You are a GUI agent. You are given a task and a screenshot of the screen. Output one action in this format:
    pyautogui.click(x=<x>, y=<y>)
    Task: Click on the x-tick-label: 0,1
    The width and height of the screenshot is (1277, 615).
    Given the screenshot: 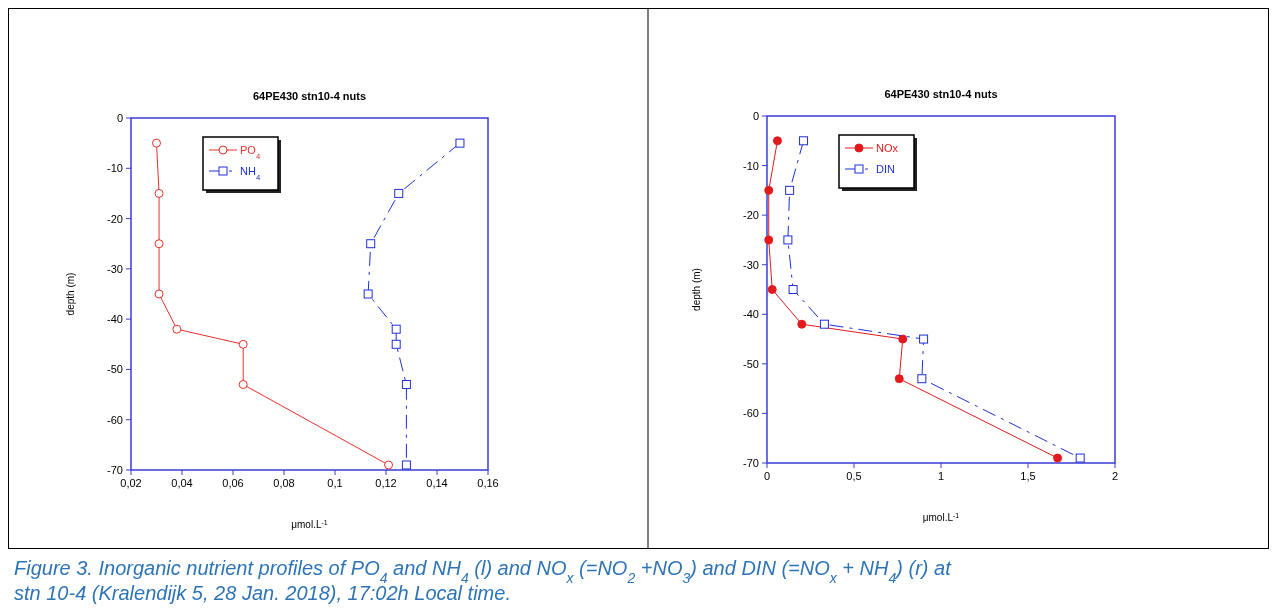 What is the action you would take?
    pyautogui.click(x=335, y=483)
    